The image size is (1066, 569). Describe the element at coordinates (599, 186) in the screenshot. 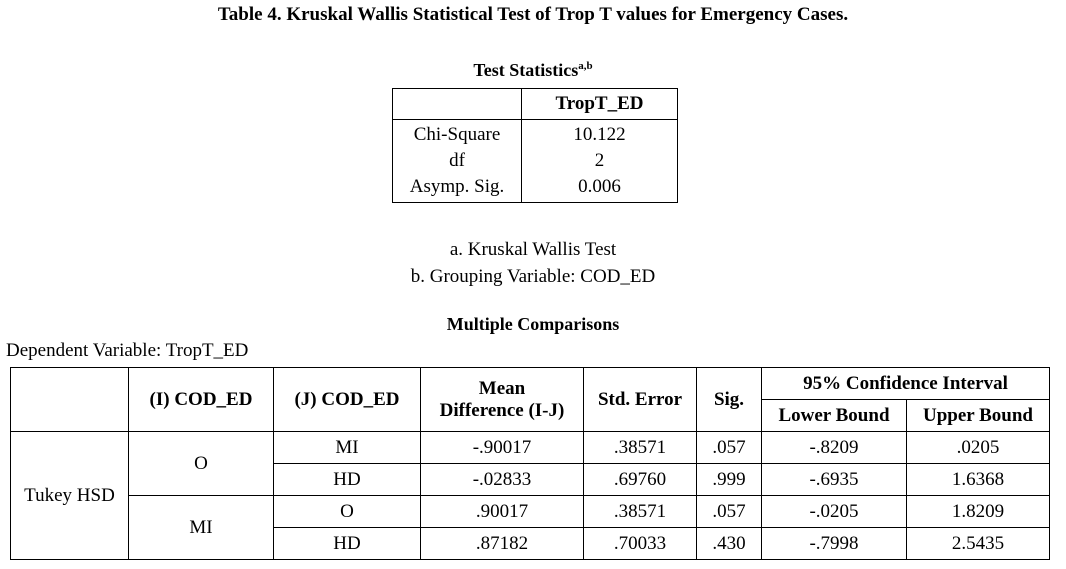

I see `stat-value: 0.006` at that location.